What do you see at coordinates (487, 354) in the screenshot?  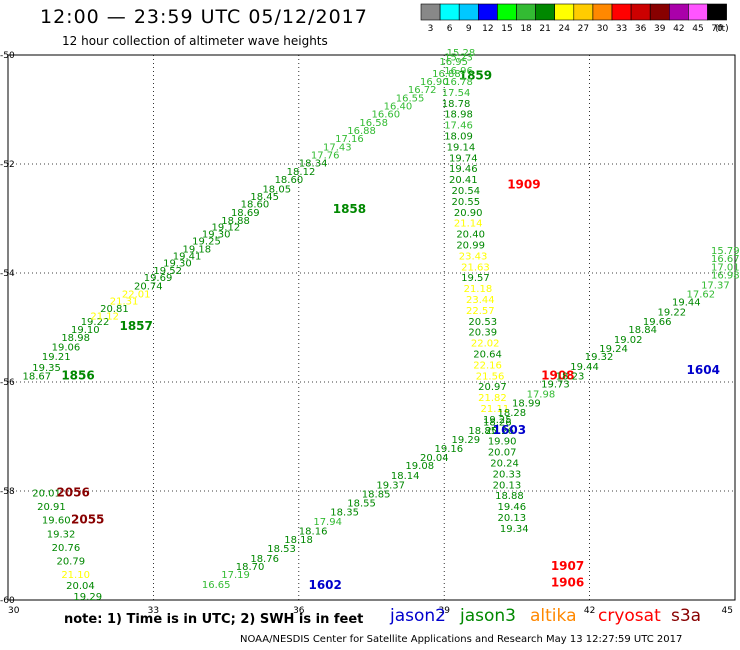 I see `swh-point-label: 20.64` at bounding box center [487, 354].